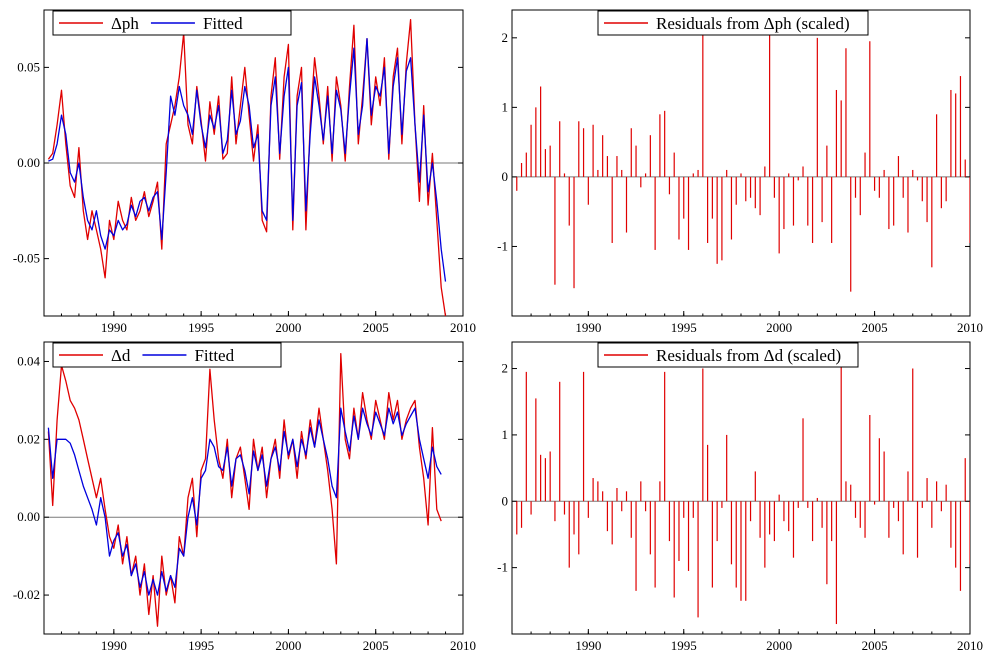  Describe the element at coordinates (26, 594) in the screenshot. I see `y-tick-label: -0.02` at that location.